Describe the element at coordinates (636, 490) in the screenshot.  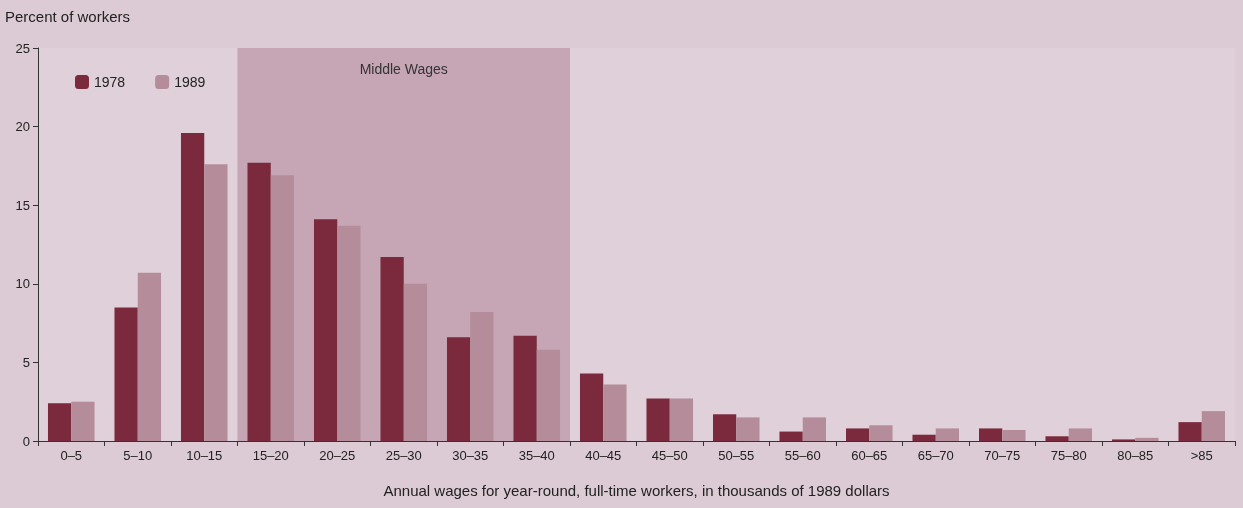
I see `x-axis-title: Annual wages for year-round, full-time workers, in thousands of 1989 dollars` at that location.